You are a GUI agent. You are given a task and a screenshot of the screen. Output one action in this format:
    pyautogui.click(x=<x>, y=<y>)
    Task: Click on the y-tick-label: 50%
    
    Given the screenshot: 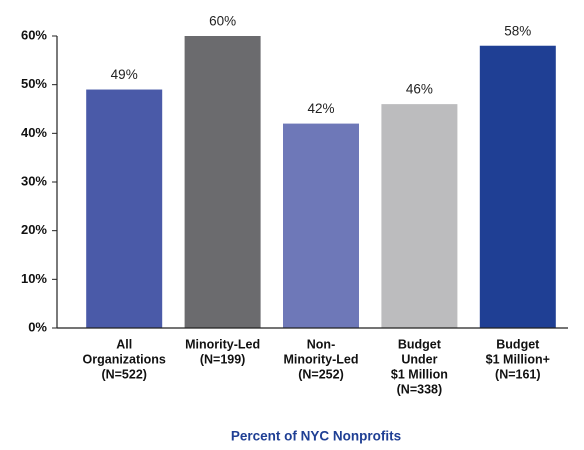 What is the action you would take?
    pyautogui.click(x=34, y=83)
    